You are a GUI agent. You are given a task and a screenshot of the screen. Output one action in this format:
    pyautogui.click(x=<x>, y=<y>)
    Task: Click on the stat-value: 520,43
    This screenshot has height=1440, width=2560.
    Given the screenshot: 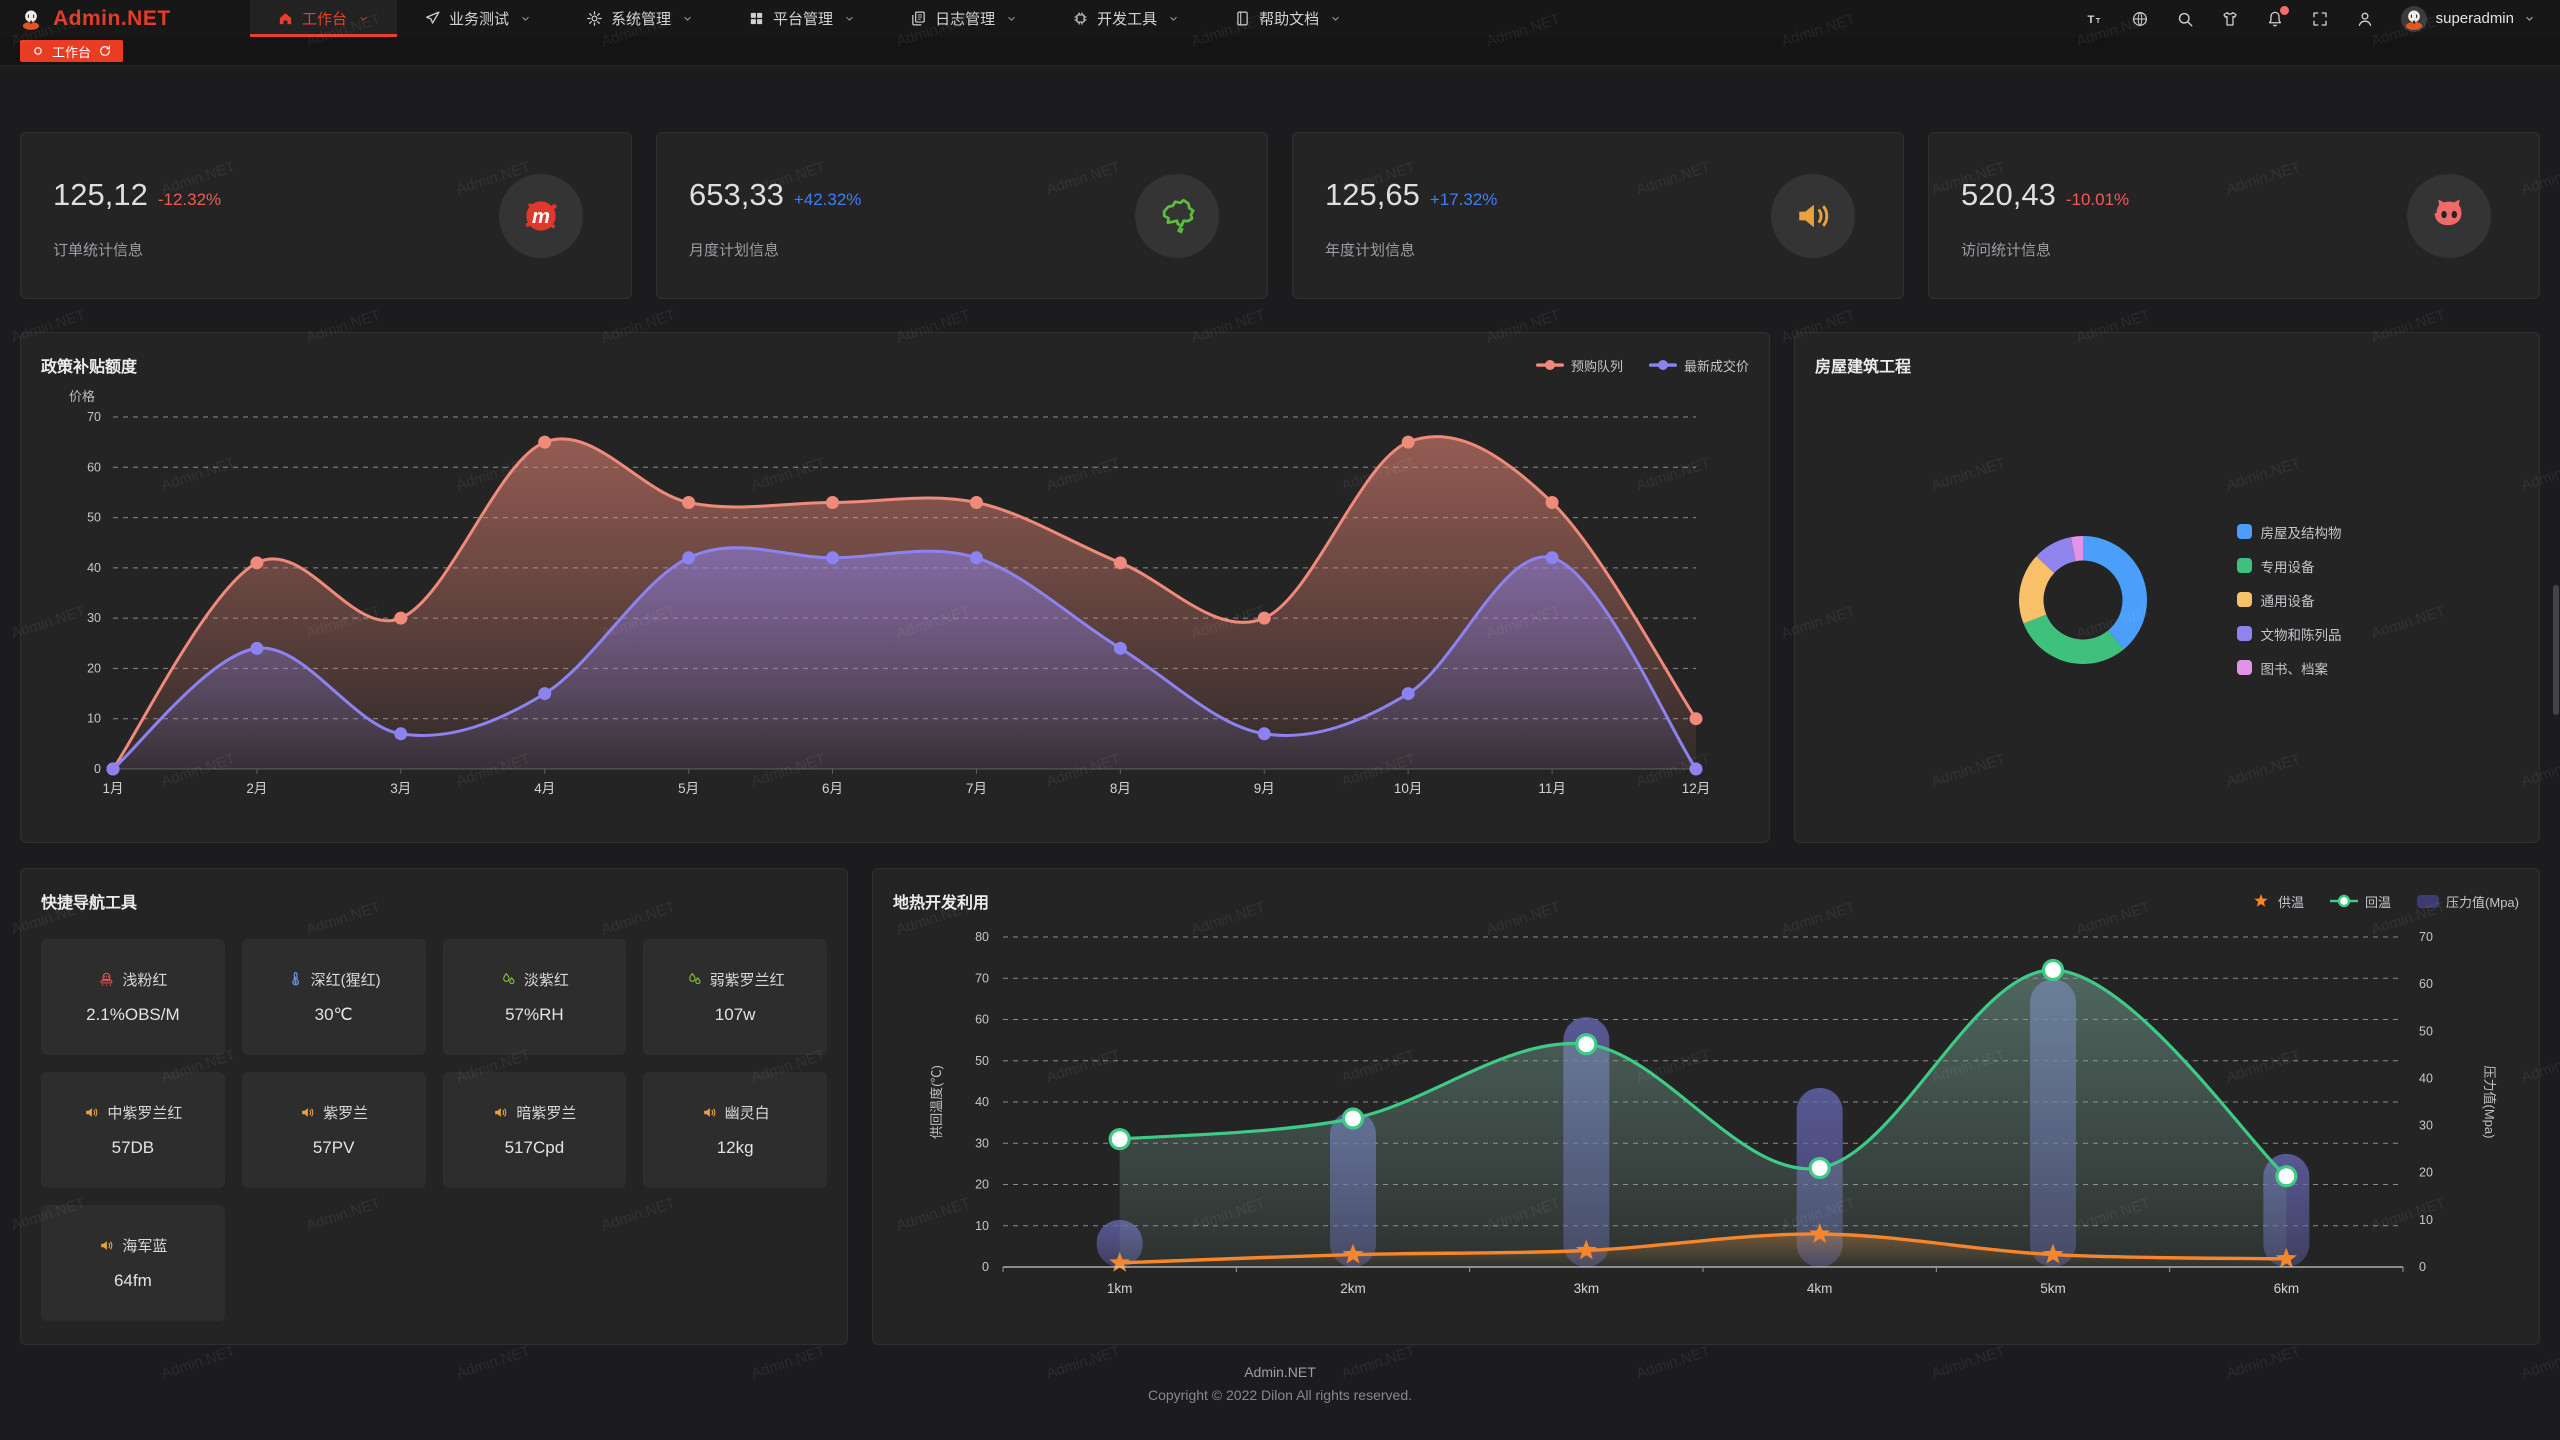 What is the action you would take?
    pyautogui.click(x=2008, y=194)
    